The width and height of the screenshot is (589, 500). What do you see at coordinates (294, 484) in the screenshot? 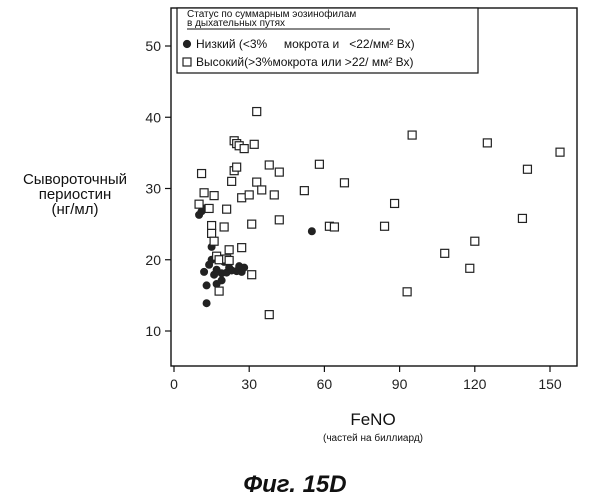
I see `figure-caption: Фиг. 15D` at bounding box center [294, 484].